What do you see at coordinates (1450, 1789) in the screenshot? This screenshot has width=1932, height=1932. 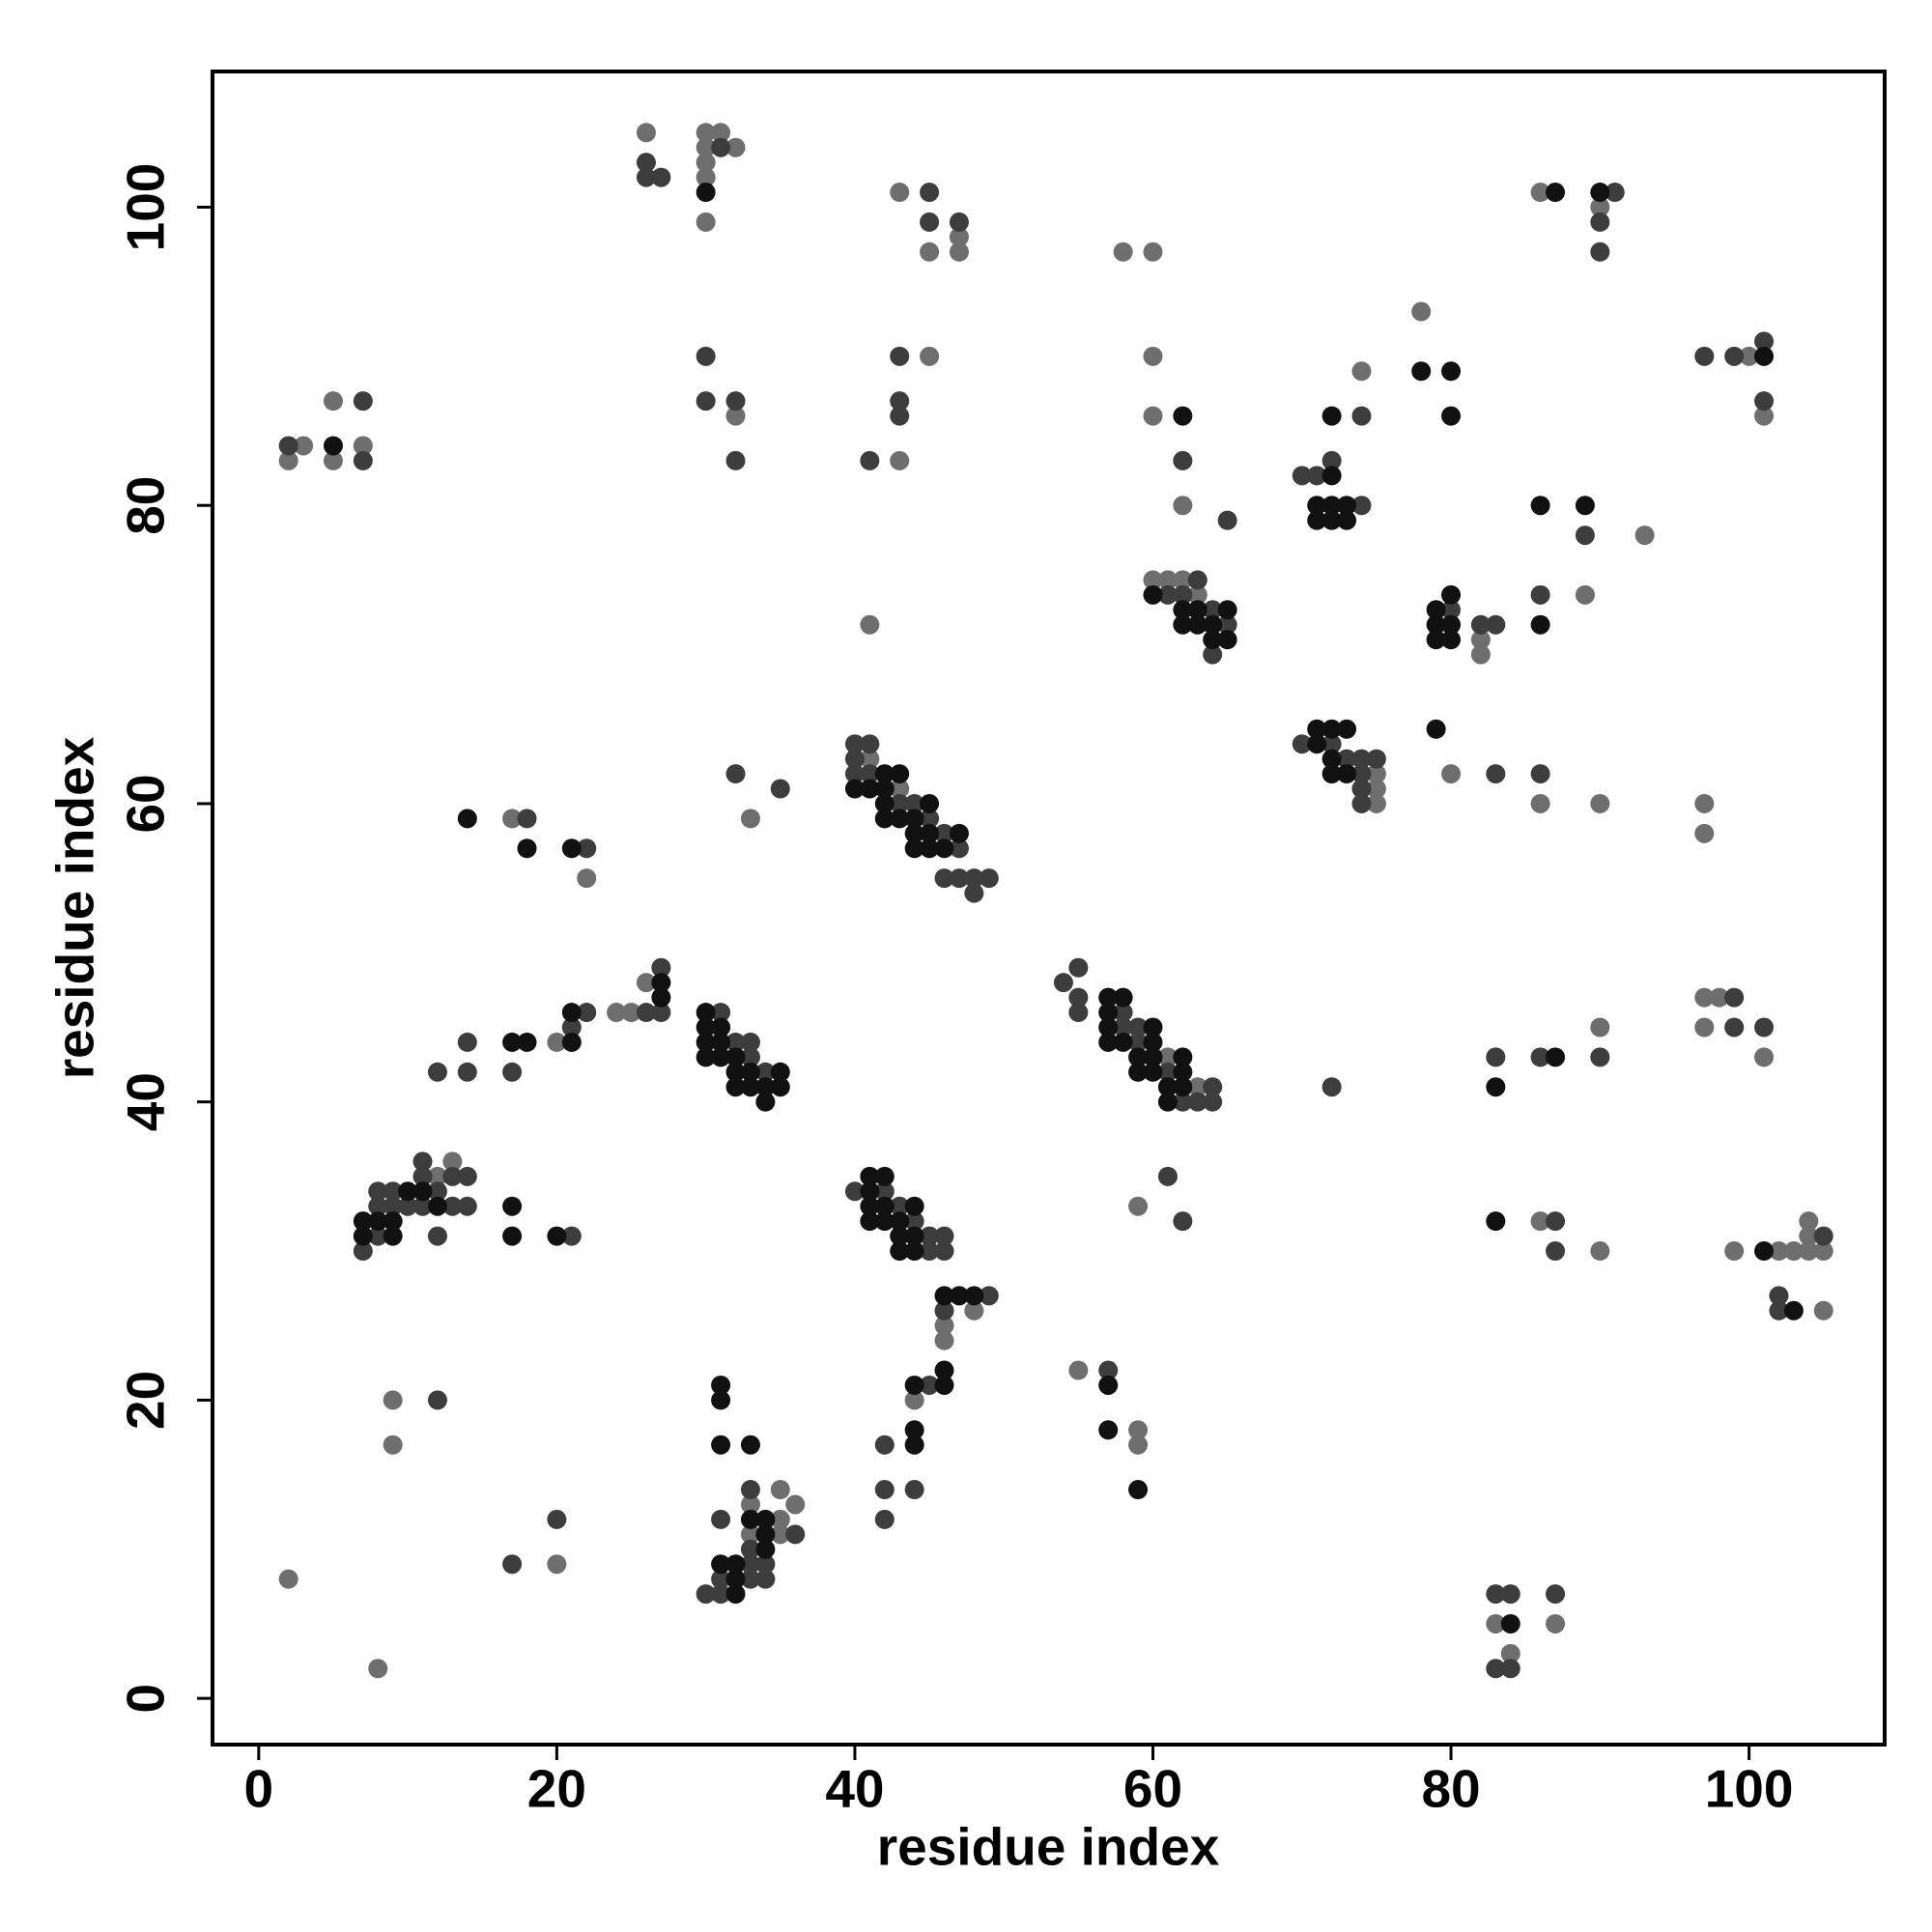 I see `x-tick-label: 80` at bounding box center [1450, 1789].